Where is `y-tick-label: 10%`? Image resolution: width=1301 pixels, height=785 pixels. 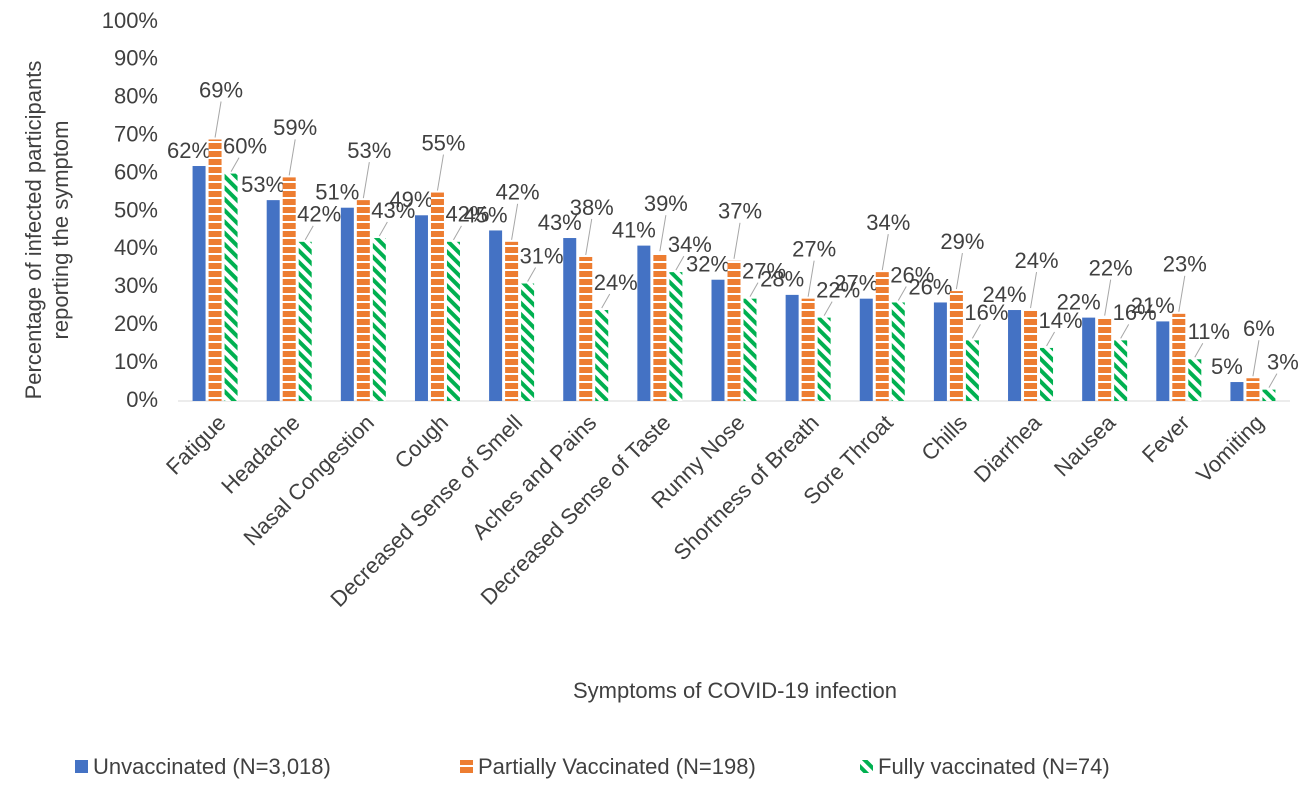 y-tick-label: 10% is located at coordinates (136, 361).